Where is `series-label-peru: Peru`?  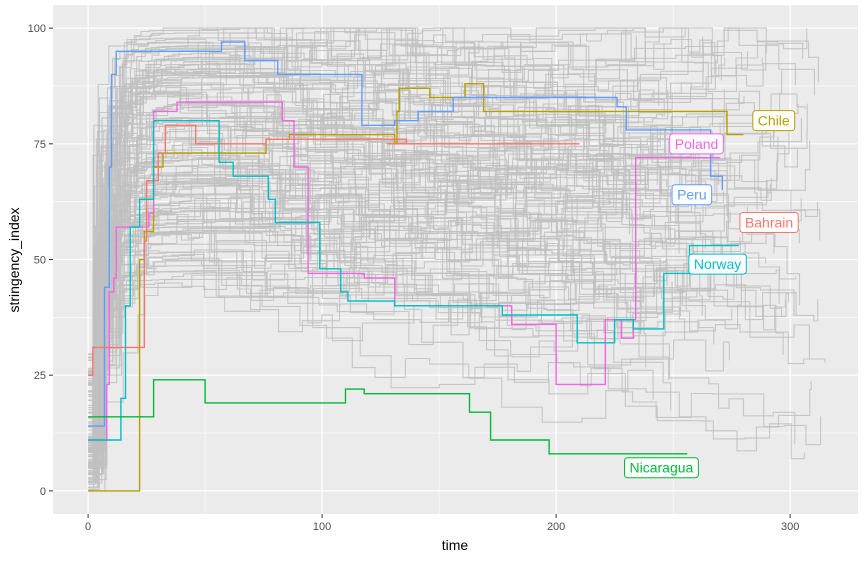 series-label-peru: Peru is located at coordinates (692, 195).